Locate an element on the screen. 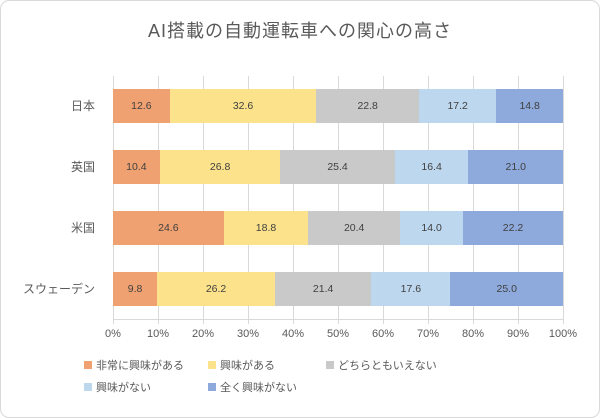  data-label: 32.6 is located at coordinates (243, 106).